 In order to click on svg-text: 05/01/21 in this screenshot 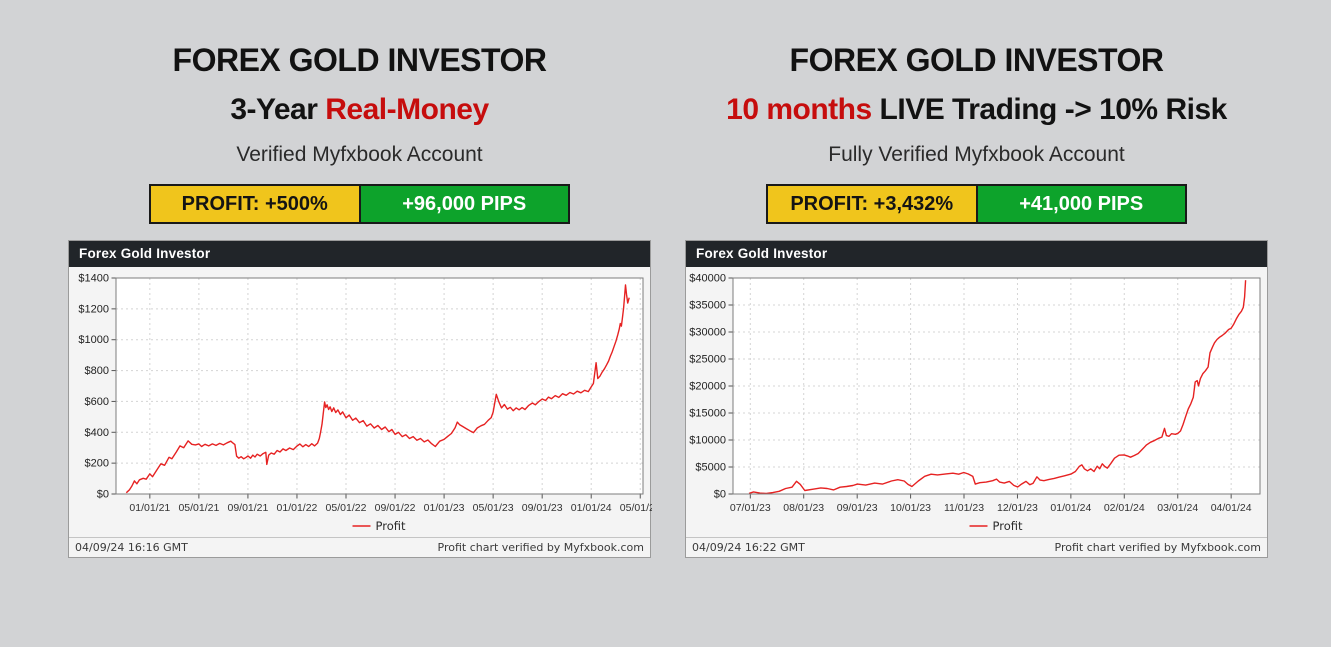, I will do `click(198, 508)`.